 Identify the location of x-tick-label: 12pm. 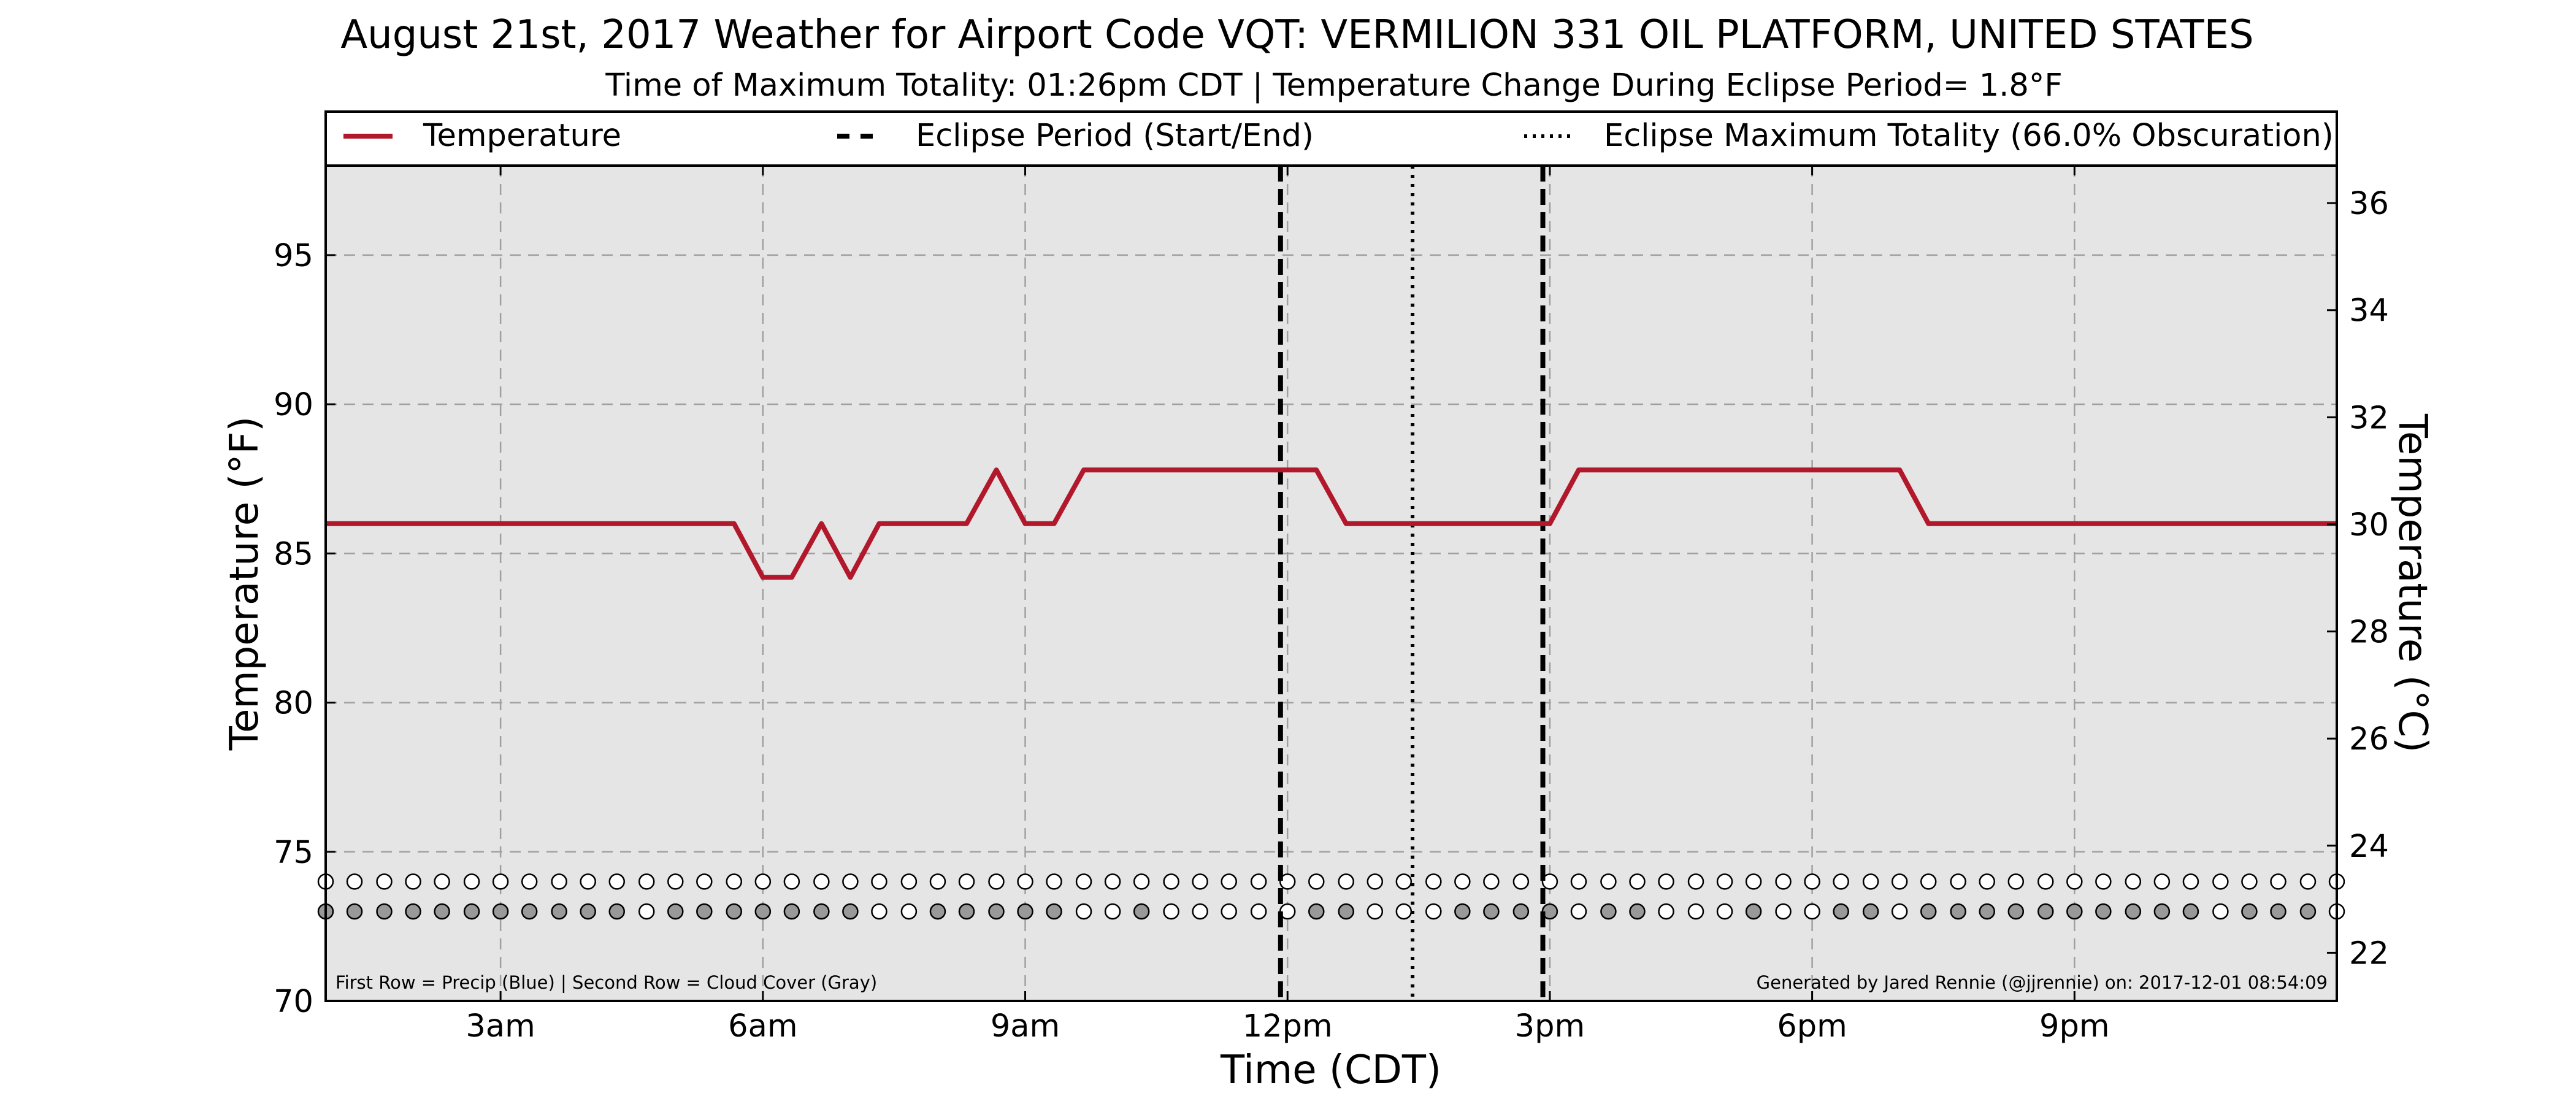
(1288, 1026).